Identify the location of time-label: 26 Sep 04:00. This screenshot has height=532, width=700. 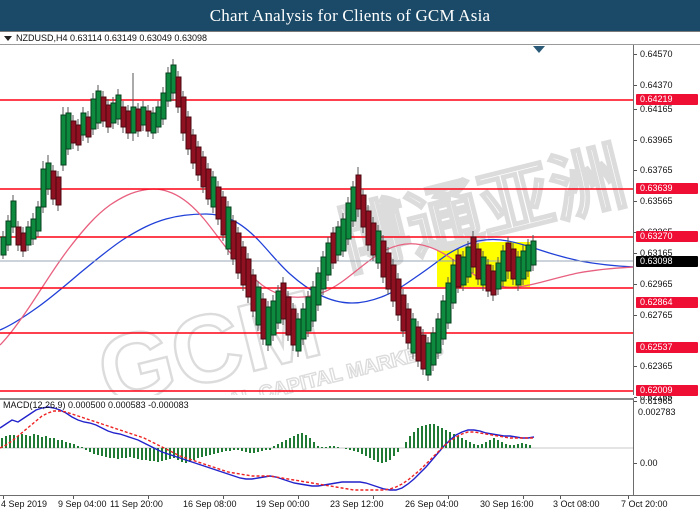
(432, 504).